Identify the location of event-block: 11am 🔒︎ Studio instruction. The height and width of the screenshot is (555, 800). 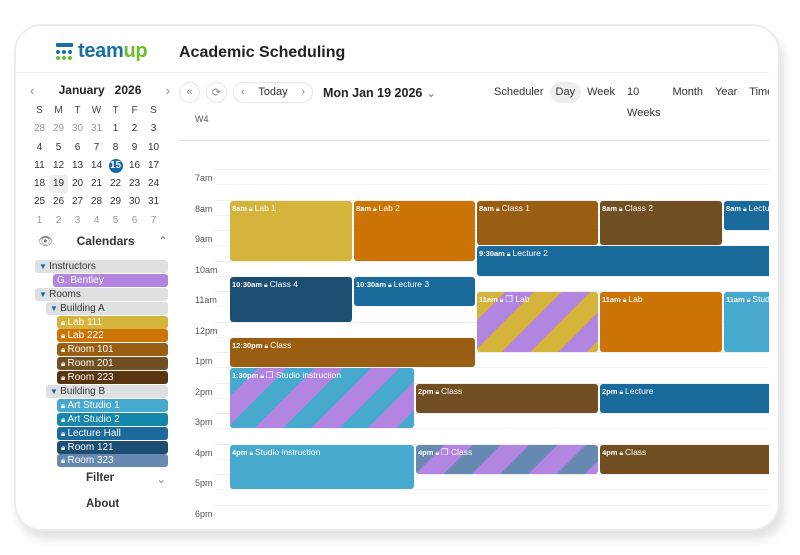
(746, 322).